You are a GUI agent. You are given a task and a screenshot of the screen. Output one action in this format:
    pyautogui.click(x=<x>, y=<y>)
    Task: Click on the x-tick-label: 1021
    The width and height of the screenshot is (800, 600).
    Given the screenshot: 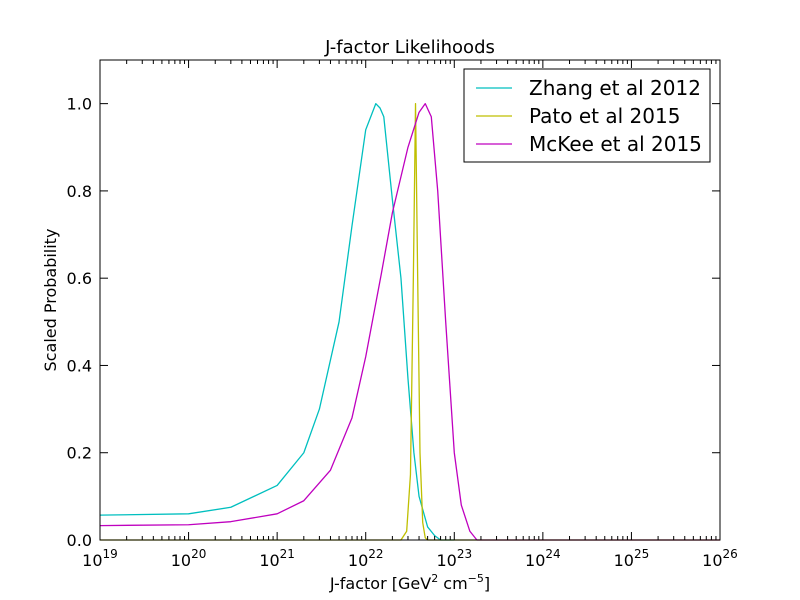 What is the action you would take?
    pyautogui.click(x=277, y=558)
    